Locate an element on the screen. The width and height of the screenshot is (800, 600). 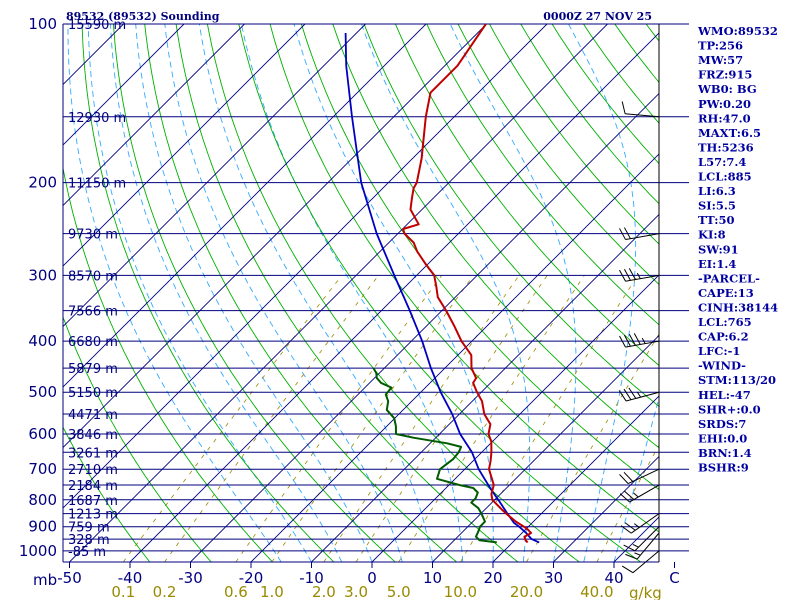
mixing-ratio-label: 3.0 is located at coordinates (356, 591).